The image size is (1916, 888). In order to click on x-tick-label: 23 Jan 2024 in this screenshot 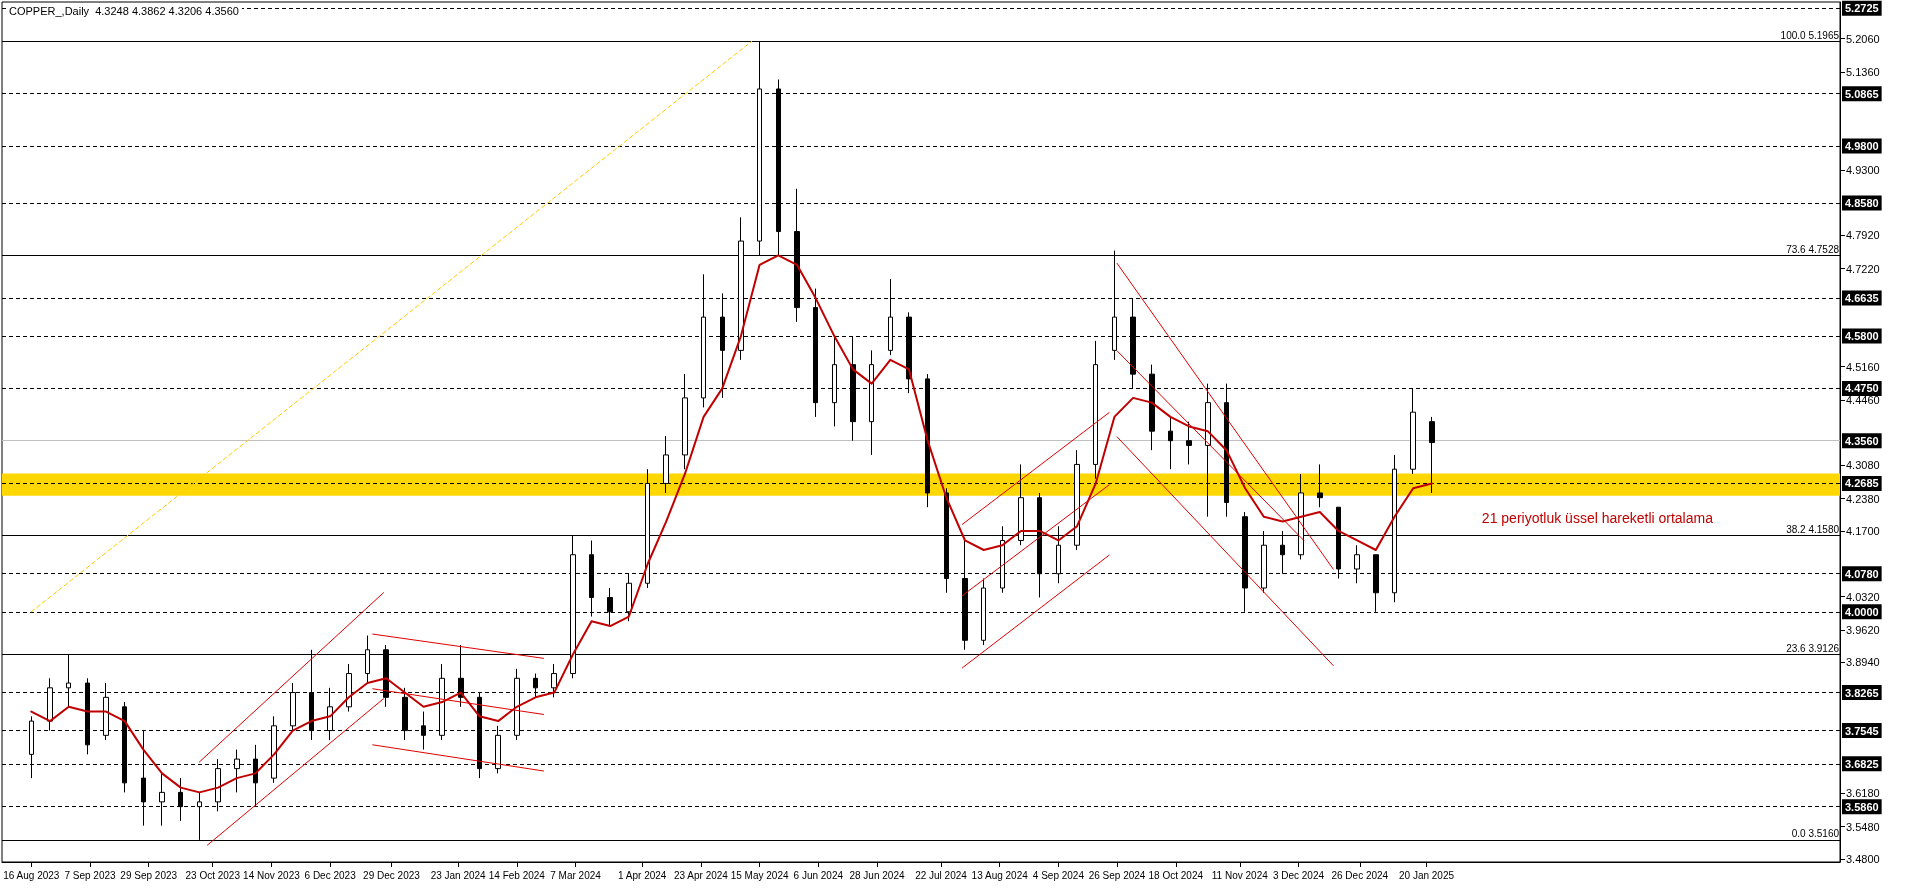, I will do `click(458, 875)`.